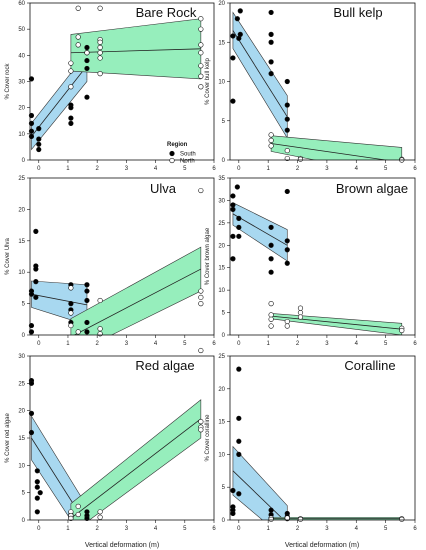 This screenshot has width=426, height=550. Describe the element at coordinates (177, 145) in the screenshot. I see `legend-title: Region` at that location.